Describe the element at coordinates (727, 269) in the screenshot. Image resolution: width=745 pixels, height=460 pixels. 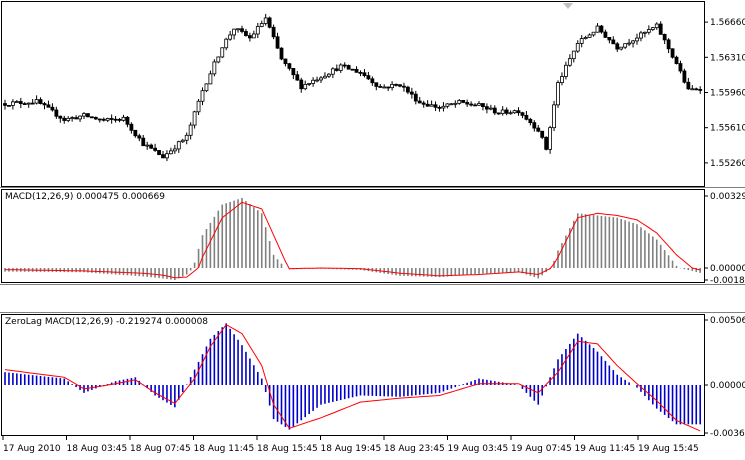
I see `macd-y-tick-label: 0.00000` at that location.